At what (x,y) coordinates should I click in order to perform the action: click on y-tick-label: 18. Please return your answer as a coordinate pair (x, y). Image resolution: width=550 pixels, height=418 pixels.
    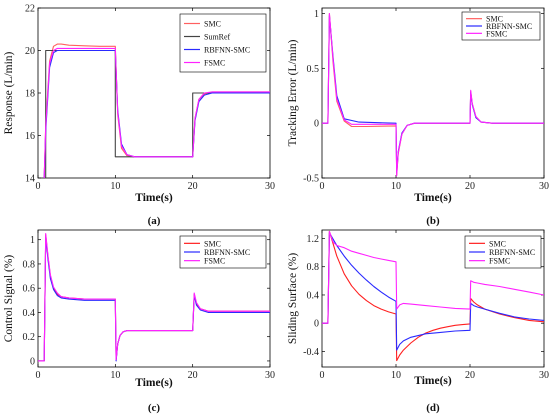
    Looking at the image, I should click on (30, 94).